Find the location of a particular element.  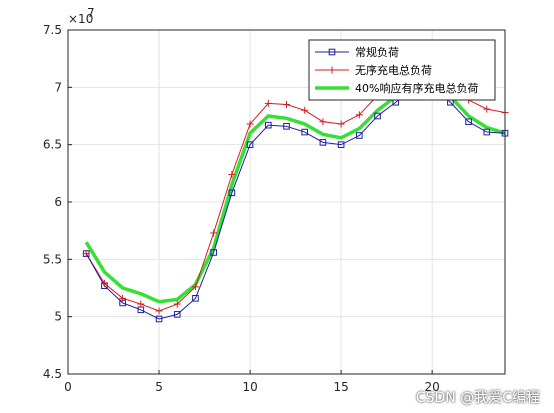

y-tick-label: 7 is located at coordinates (58, 87).